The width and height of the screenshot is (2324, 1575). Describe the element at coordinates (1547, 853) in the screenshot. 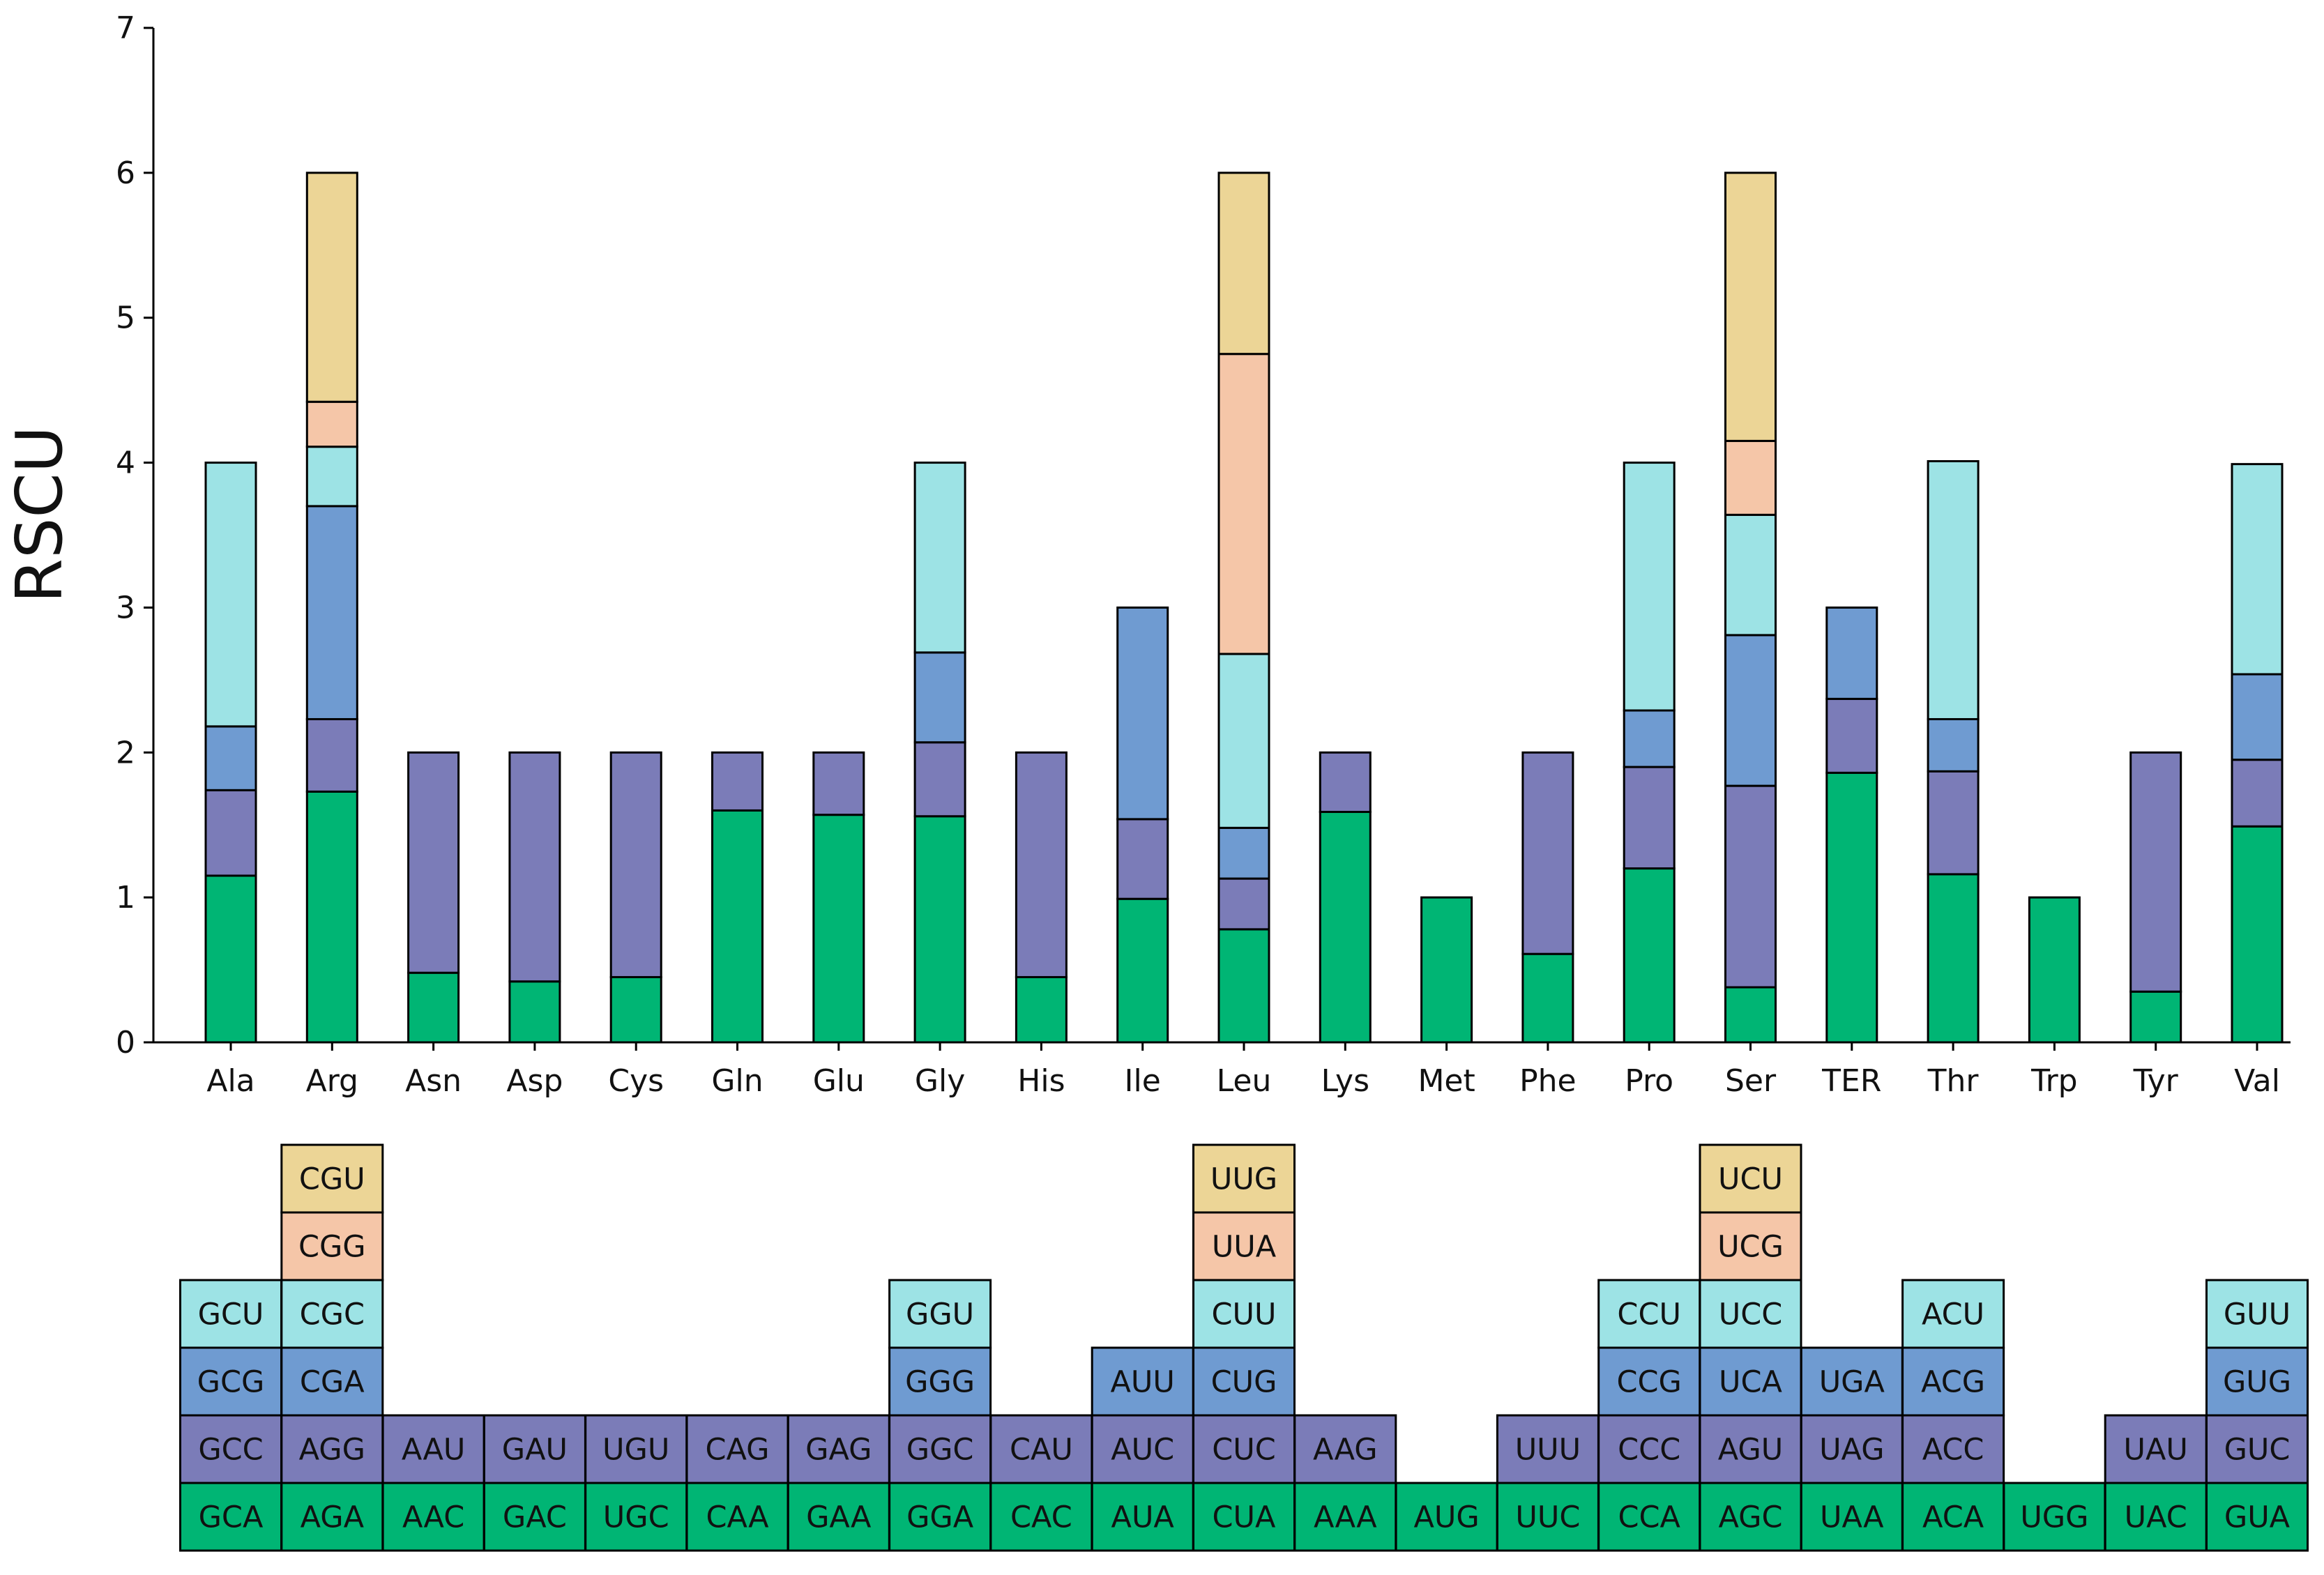

I see `bar-segment-phe-uuu` at that location.